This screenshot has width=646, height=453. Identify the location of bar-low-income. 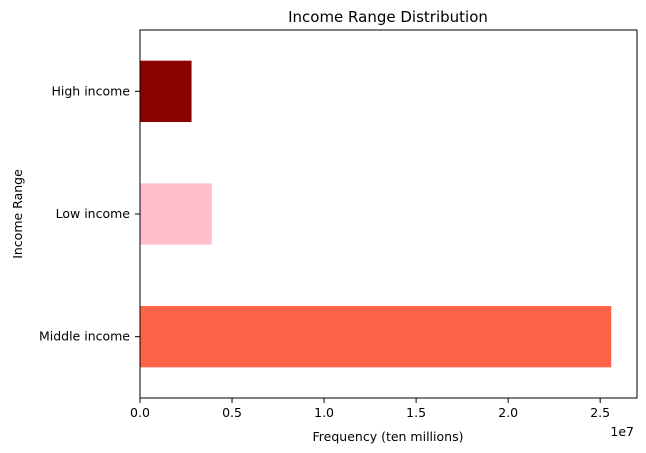
(176, 214).